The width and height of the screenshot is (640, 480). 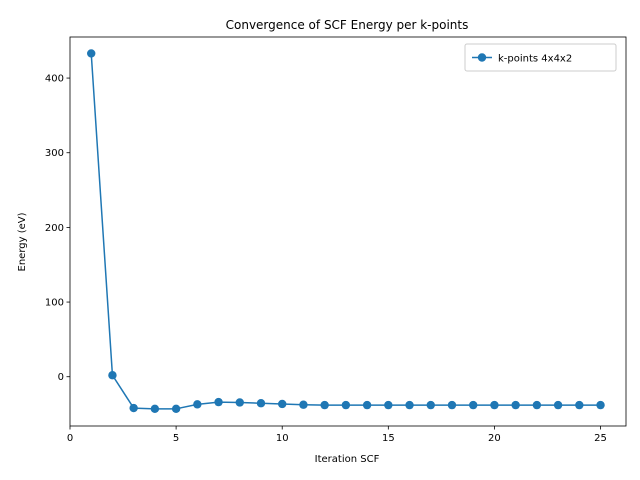 What do you see at coordinates (61, 377) in the screenshot?
I see `y-tick-label: 0` at bounding box center [61, 377].